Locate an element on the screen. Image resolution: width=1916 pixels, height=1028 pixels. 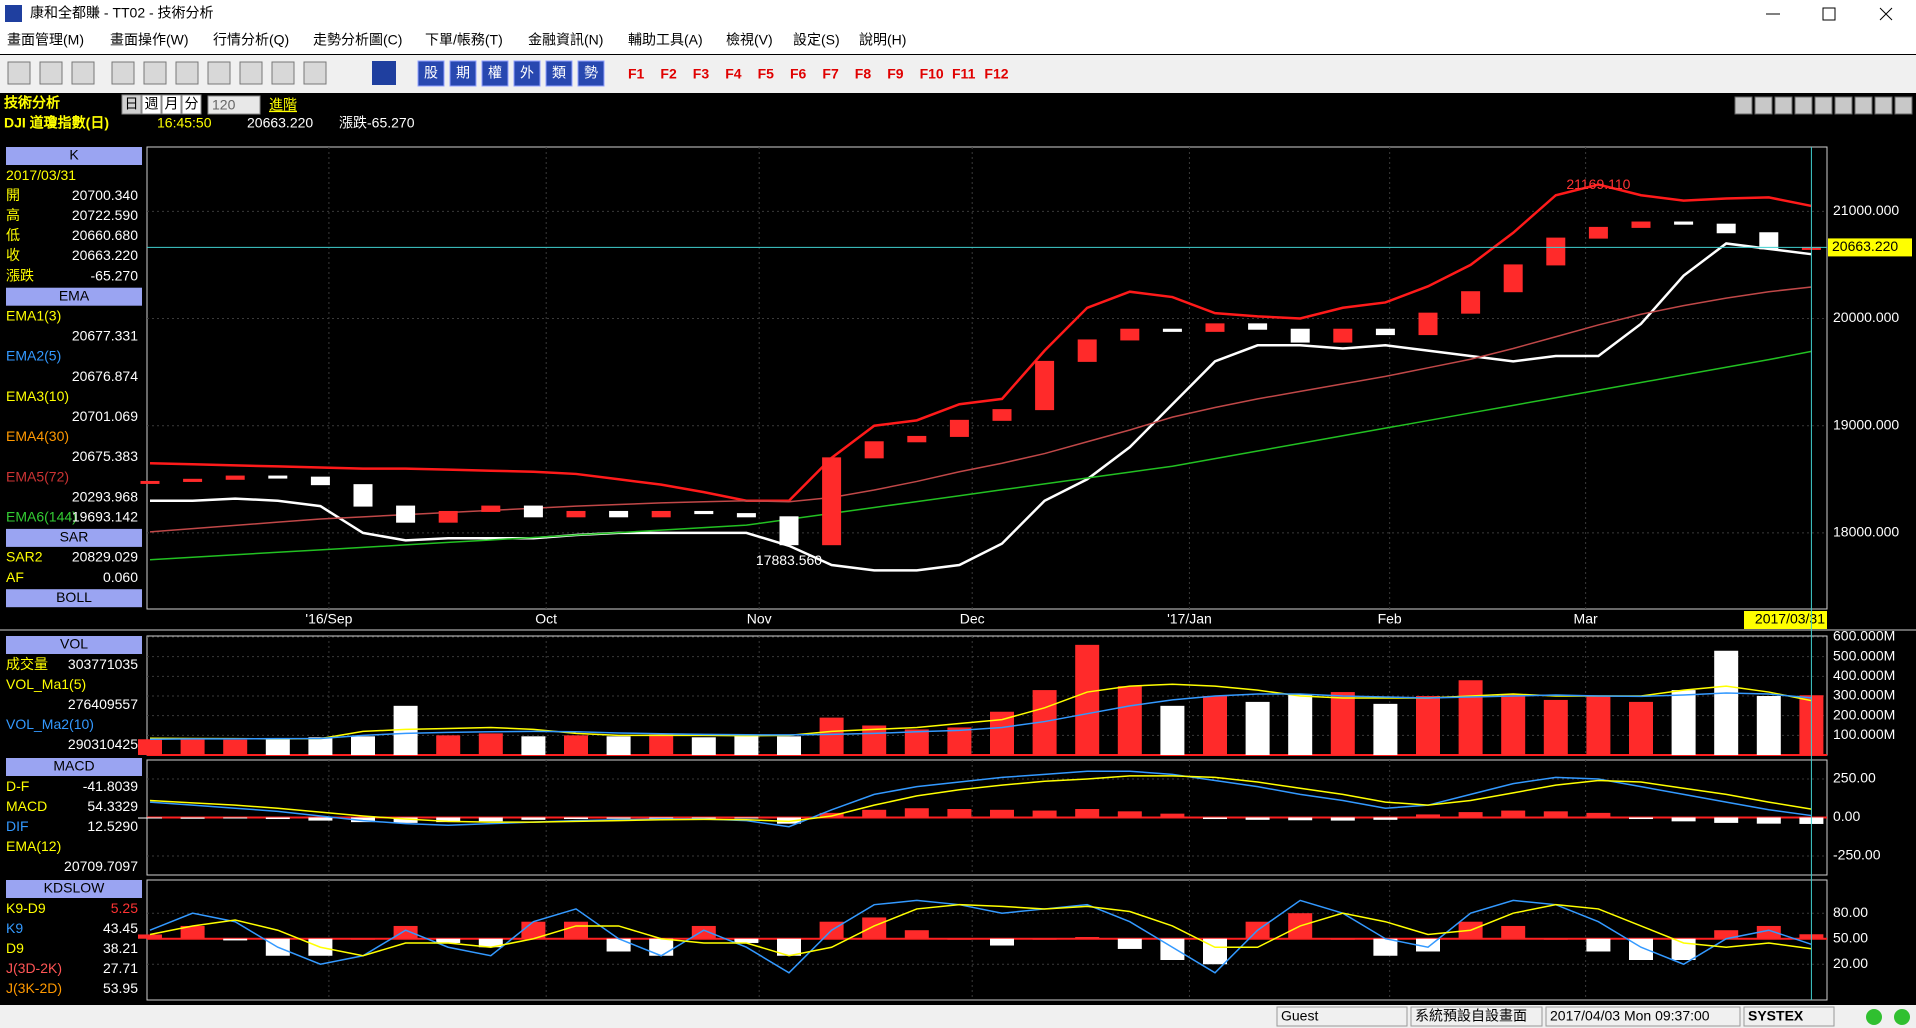
status-light is located at coordinates (1874, 1017).